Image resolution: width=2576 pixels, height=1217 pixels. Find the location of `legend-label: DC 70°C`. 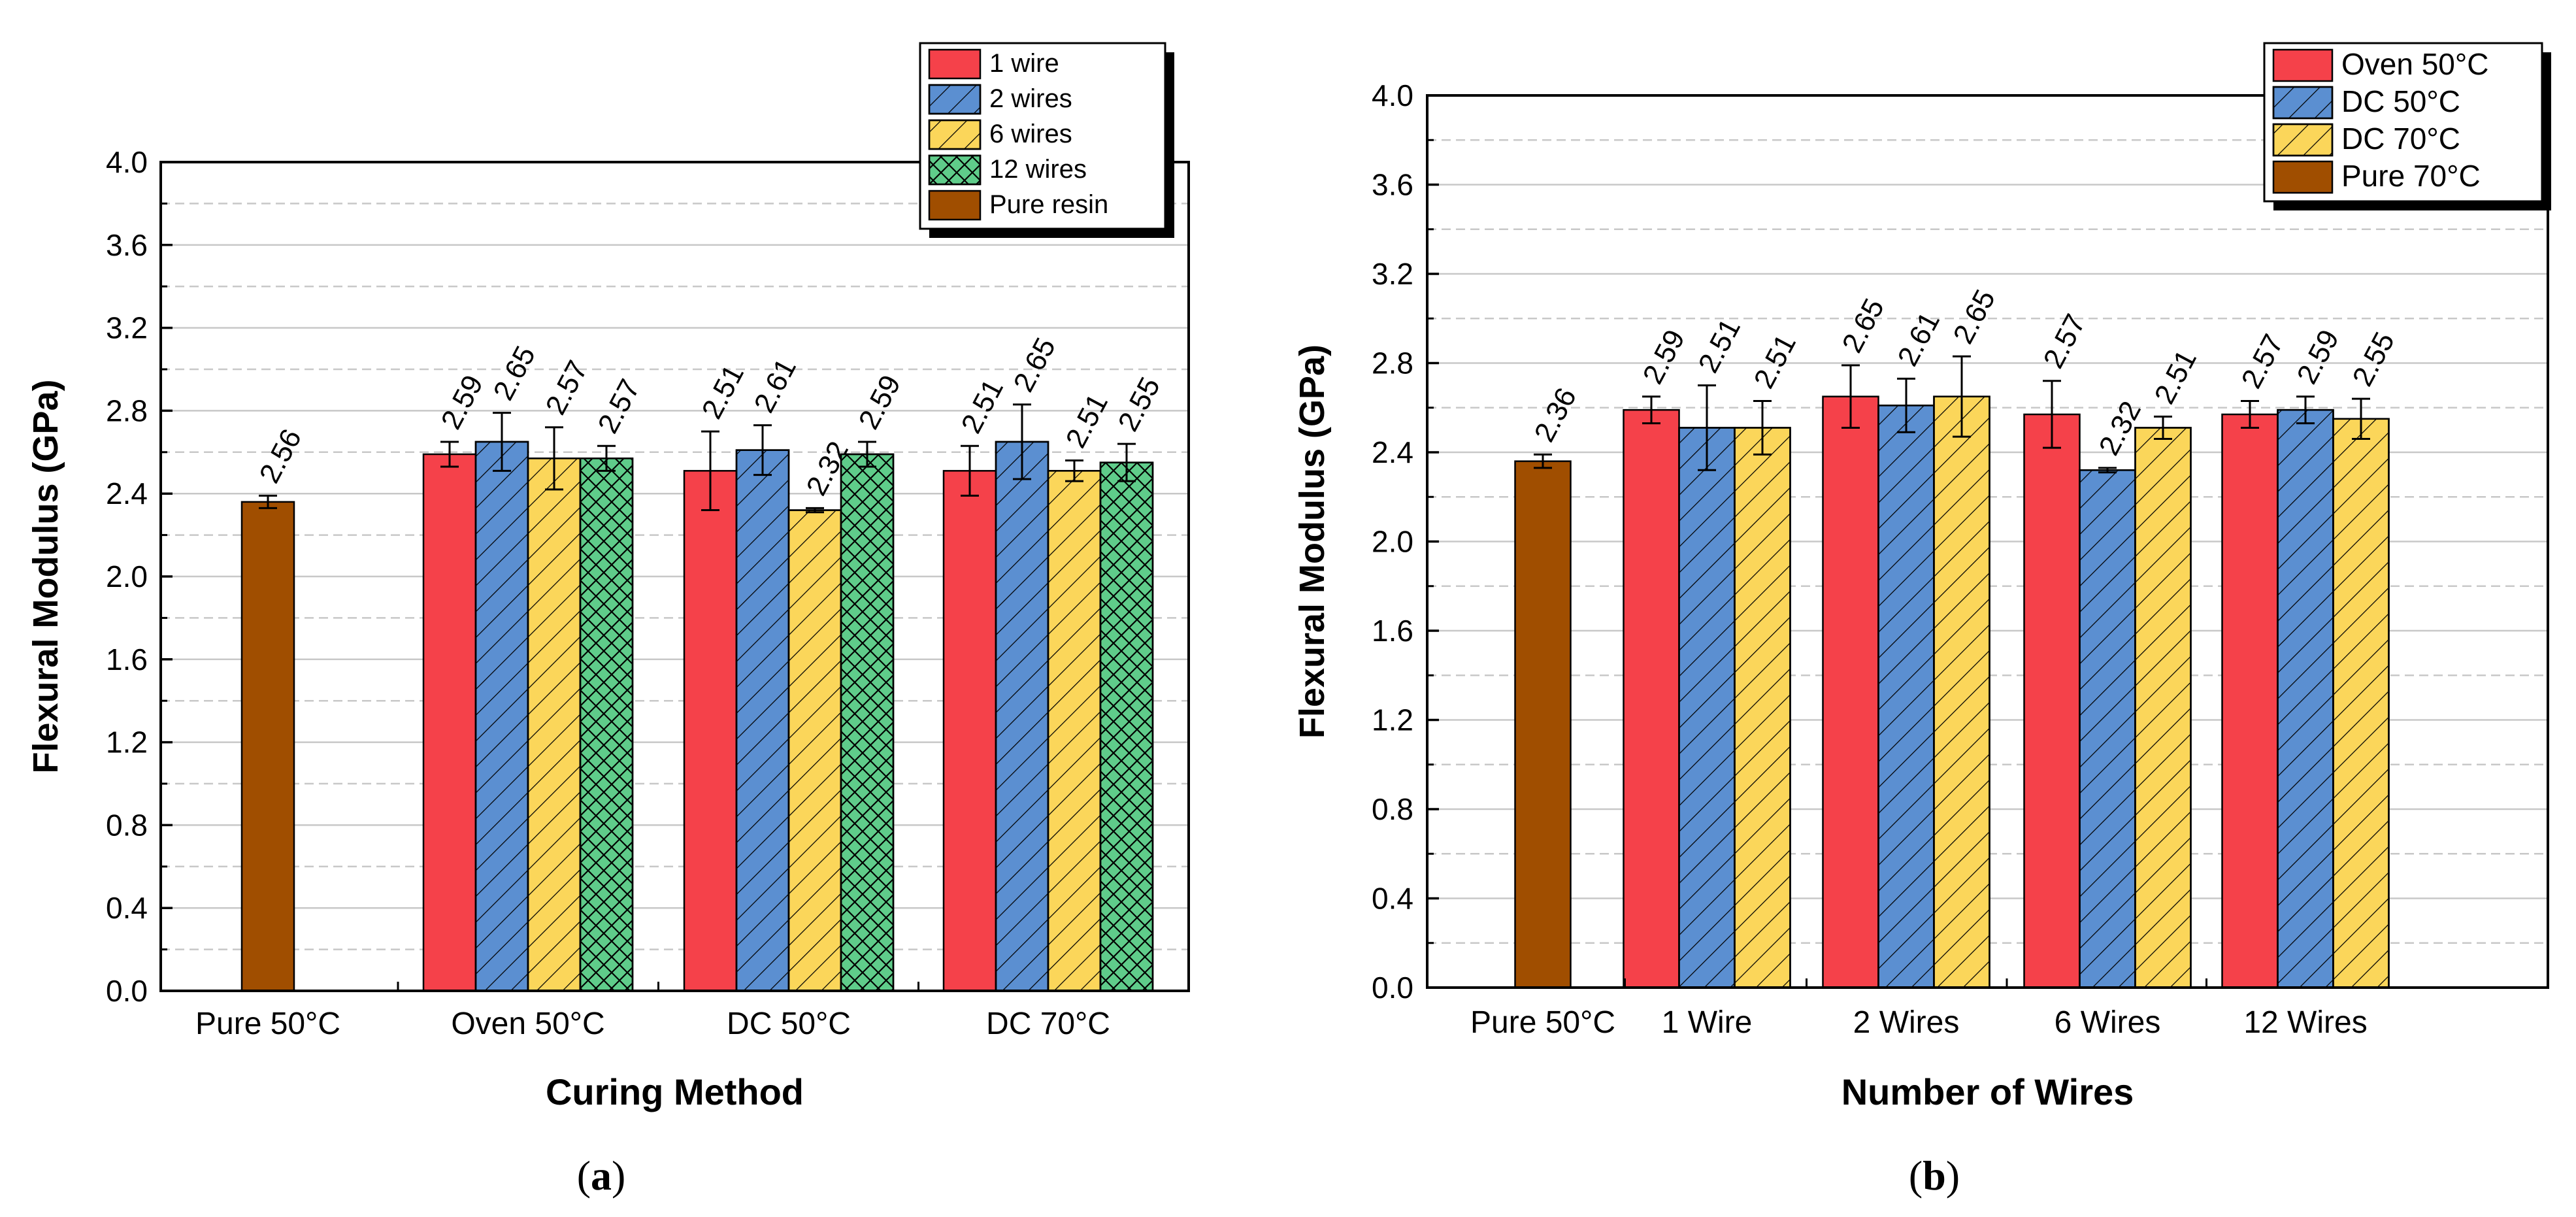

legend-label: DC 70°C is located at coordinates (2400, 139).